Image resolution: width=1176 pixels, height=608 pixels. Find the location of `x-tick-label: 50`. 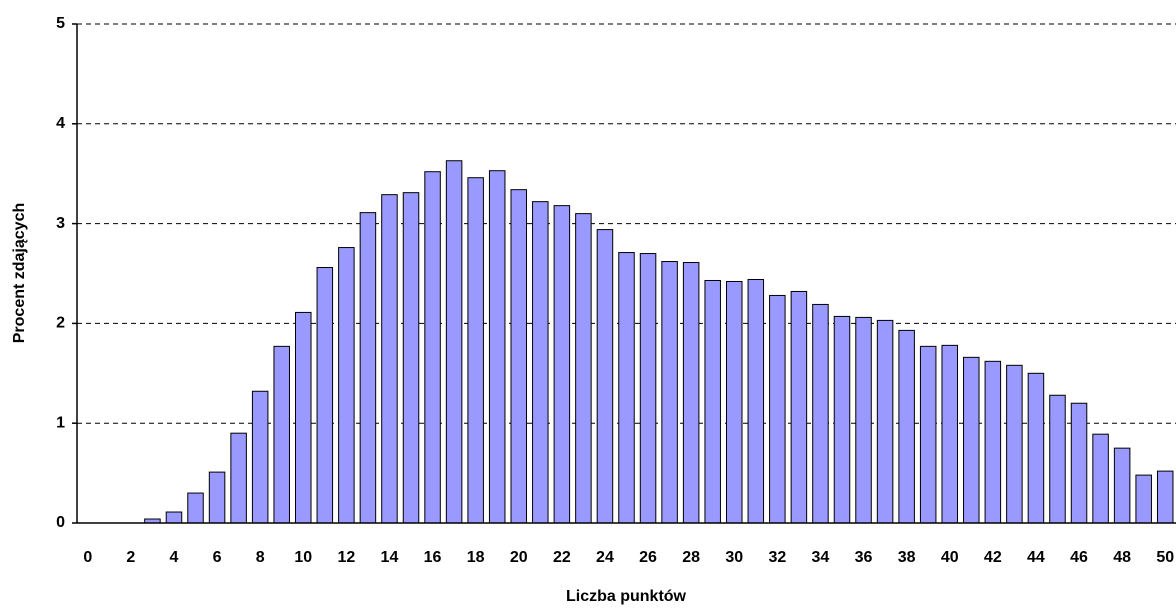

x-tick-label: 50 is located at coordinates (1165, 557).